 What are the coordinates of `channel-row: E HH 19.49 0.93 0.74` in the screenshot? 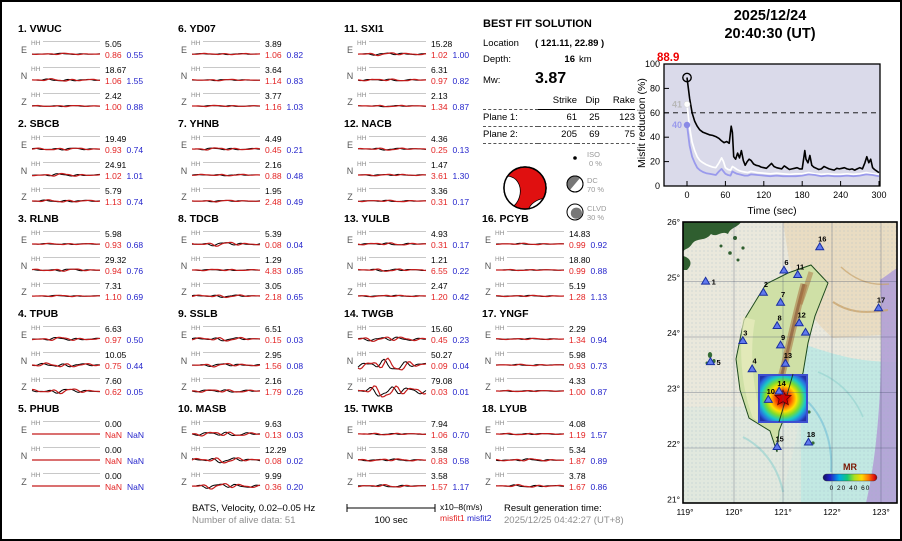 It's located at (94, 145).